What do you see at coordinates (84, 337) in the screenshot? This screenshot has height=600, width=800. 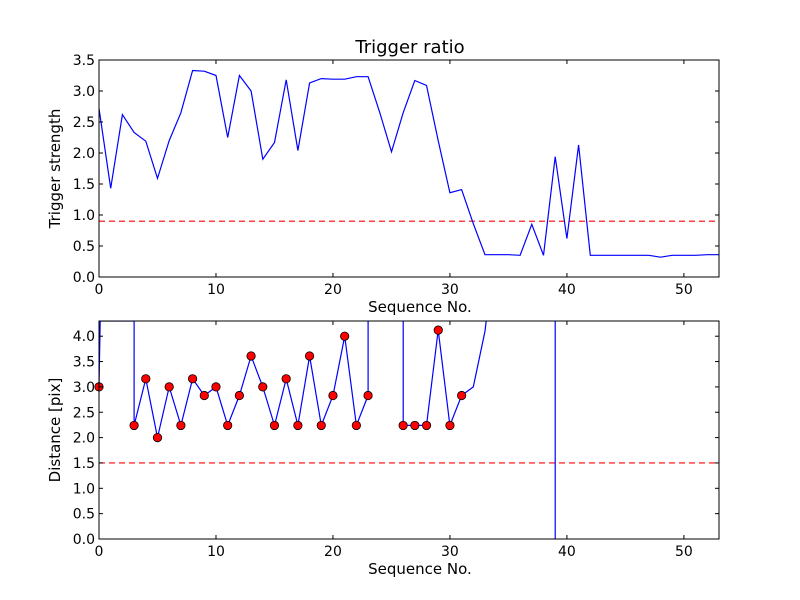 I see `y-tick-label: 4.0` at bounding box center [84, 337].